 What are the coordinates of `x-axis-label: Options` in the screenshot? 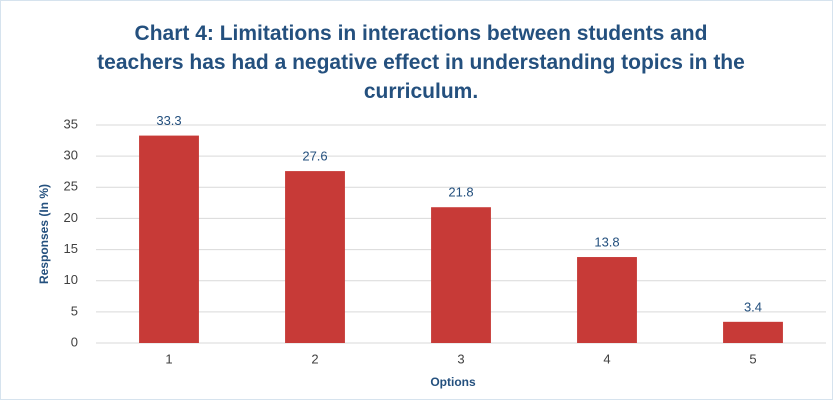 It's located at (453, 382).